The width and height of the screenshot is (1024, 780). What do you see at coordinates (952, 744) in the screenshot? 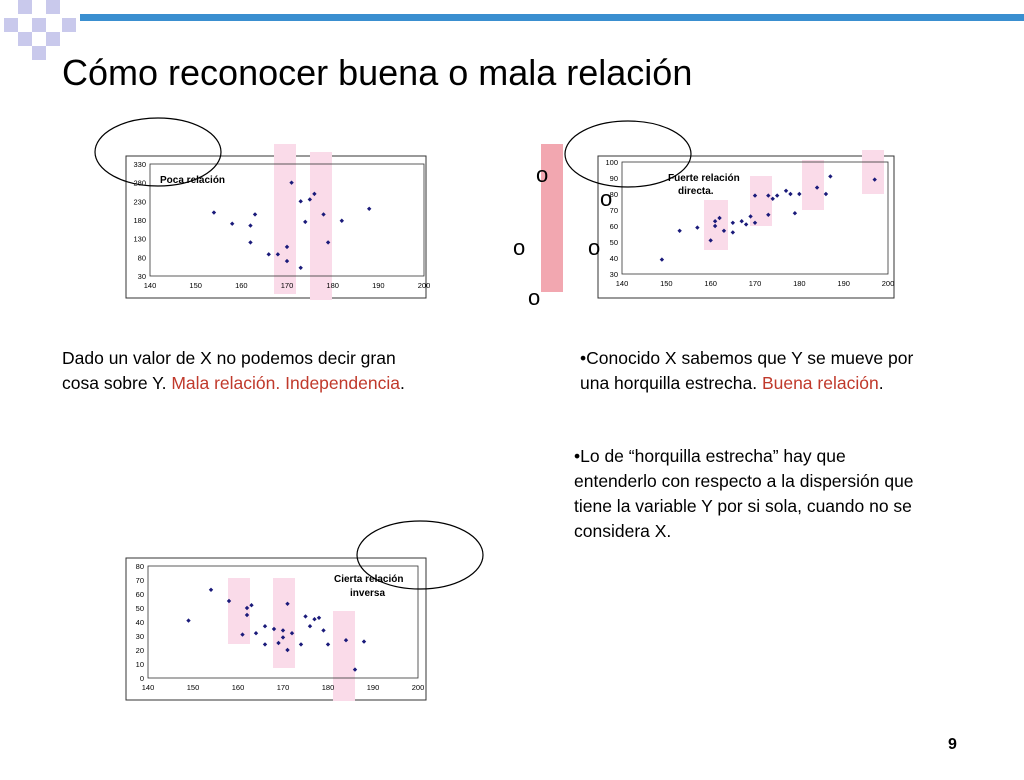
I see `page-number: 9` at bounding box center [952, 744].